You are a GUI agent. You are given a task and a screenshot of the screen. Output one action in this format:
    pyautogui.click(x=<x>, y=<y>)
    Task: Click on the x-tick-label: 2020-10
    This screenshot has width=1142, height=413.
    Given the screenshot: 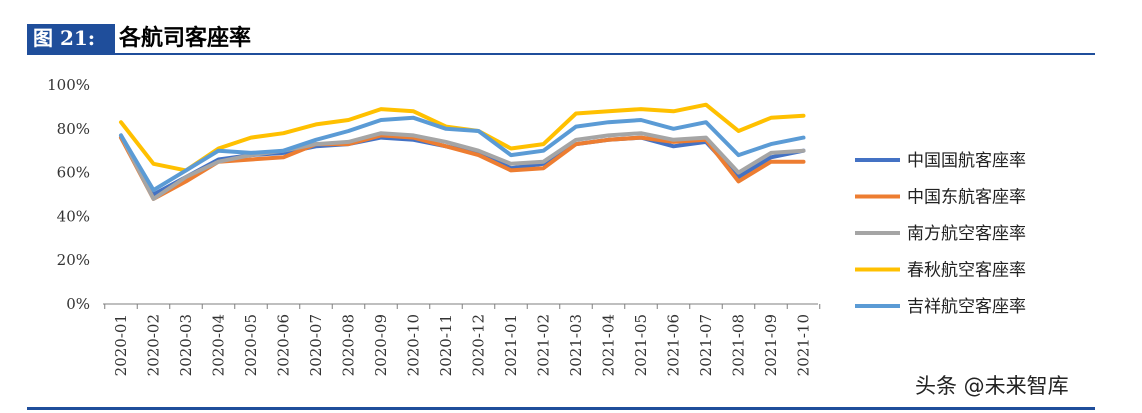 What is the action you would take?
    pyautogui.click(x=414, y=345)
    